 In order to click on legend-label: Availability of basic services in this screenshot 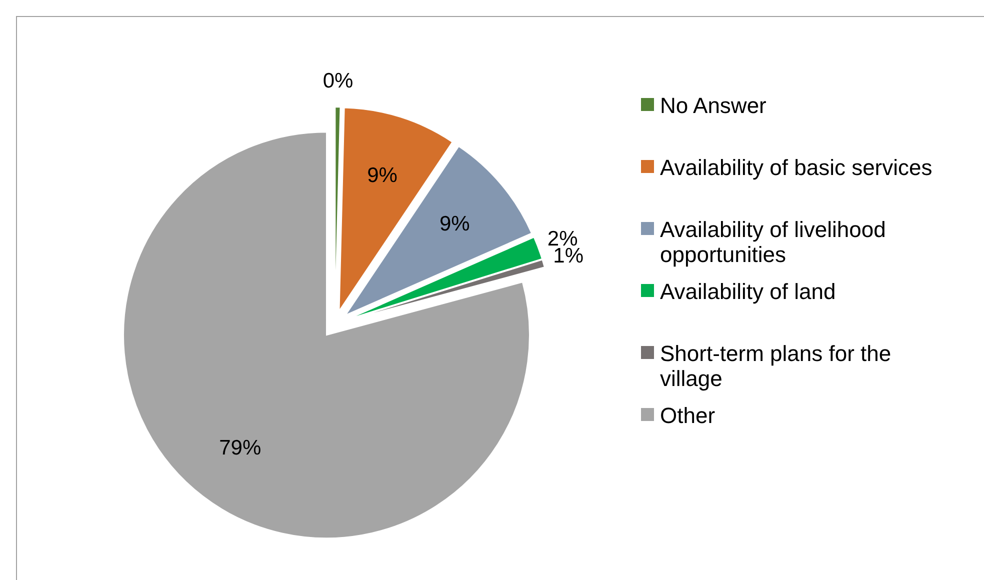, I will do `click(796, 167)`.